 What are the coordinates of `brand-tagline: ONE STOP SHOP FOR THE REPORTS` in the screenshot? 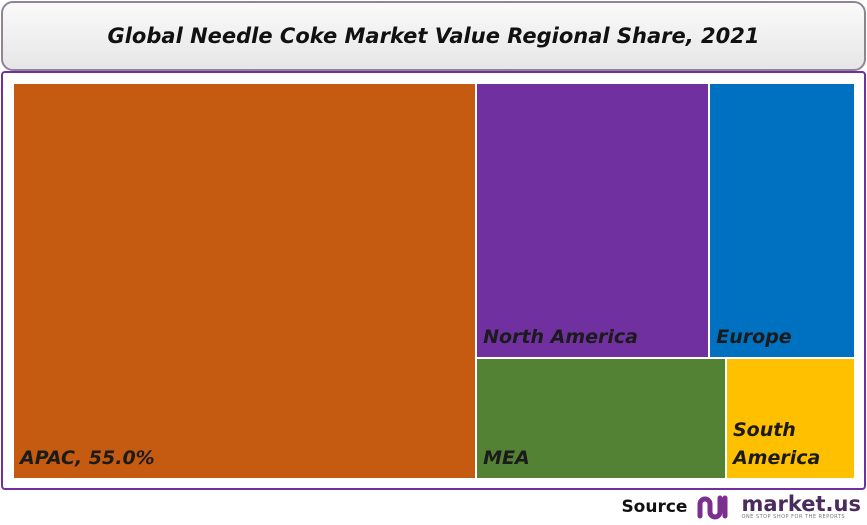 It's located at (793, 517).